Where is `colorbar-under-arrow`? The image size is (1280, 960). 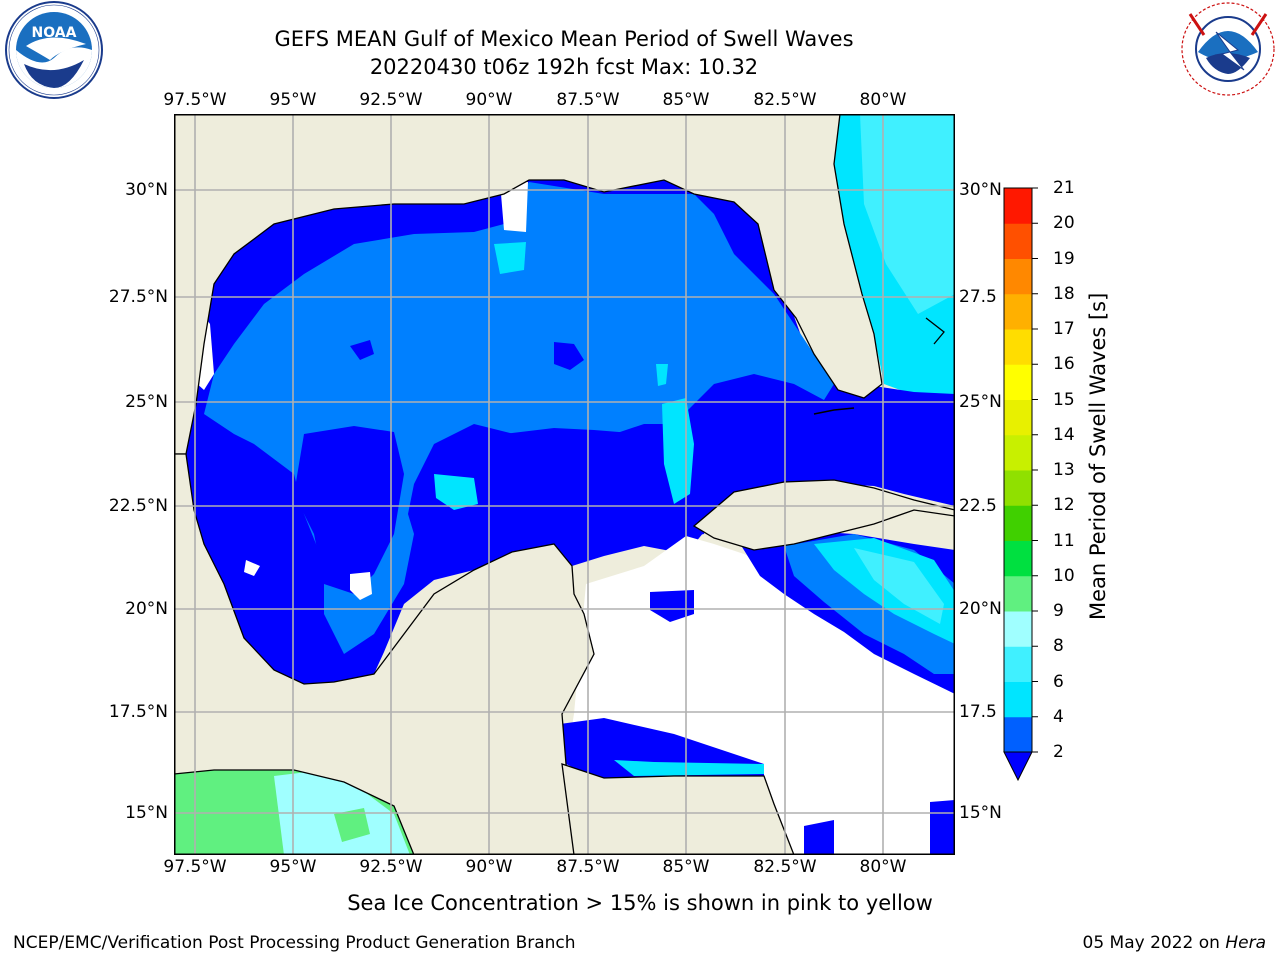 colorbar-under-arrow is located at coordinates (1018, 766).